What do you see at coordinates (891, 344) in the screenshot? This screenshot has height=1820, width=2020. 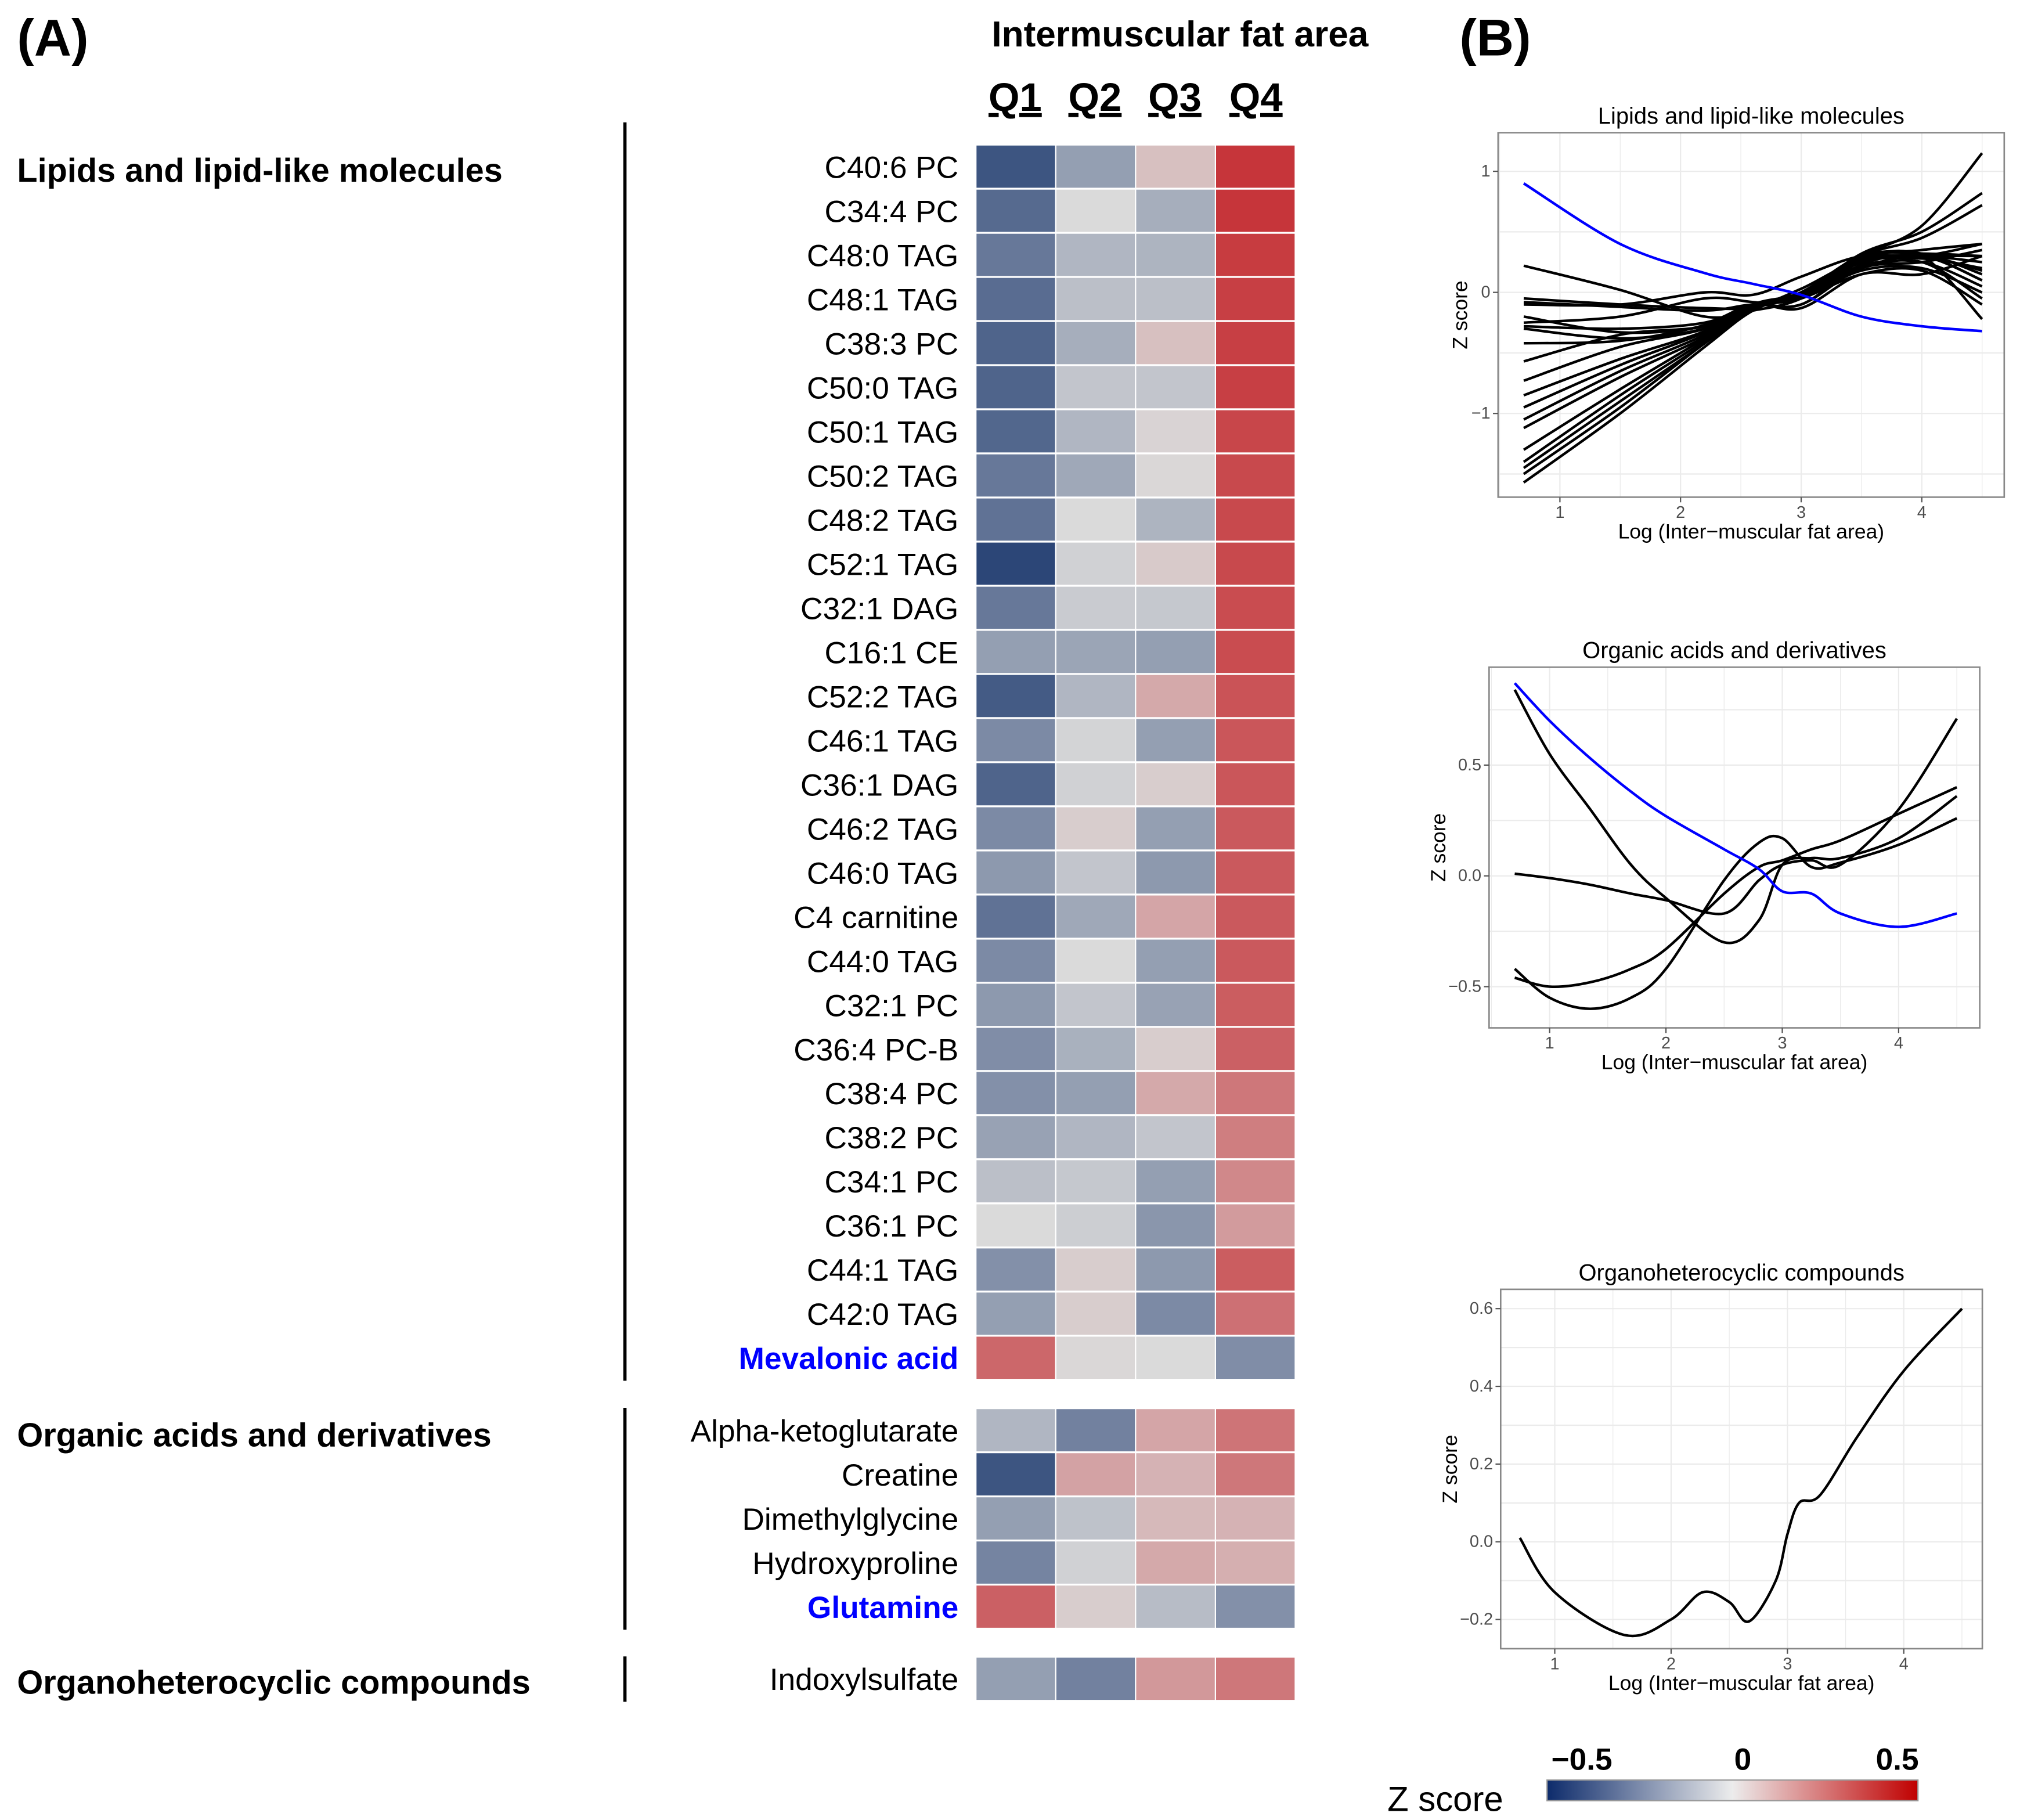 I see `row-label: C38:3 PC` at bounding box center [891, 344].